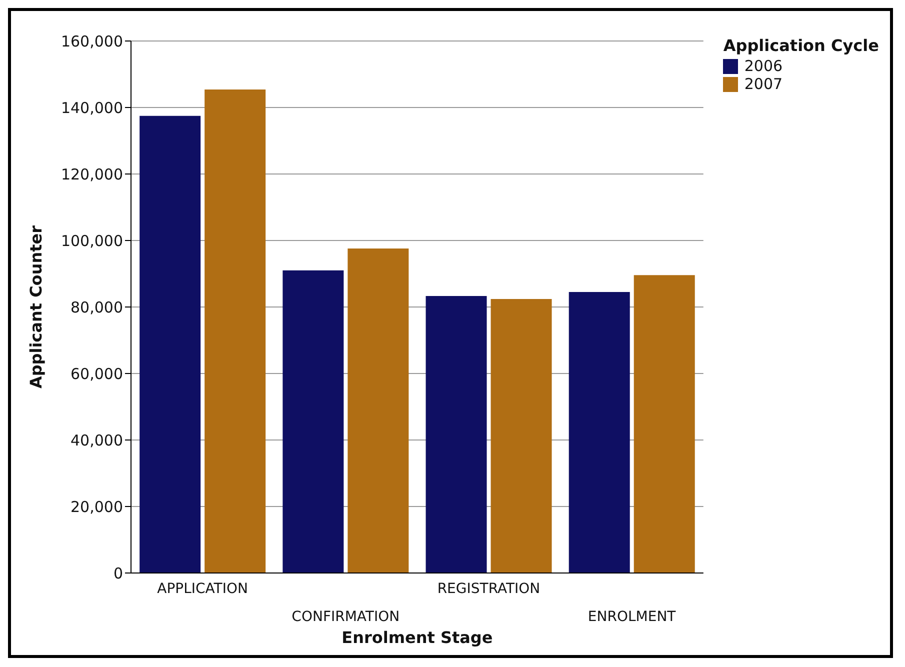 The image size is (905, 667). Describe the element at coordinates (417, 637) in the screenshot. I see `x-axis-title: Enrolment Stage` at that location.